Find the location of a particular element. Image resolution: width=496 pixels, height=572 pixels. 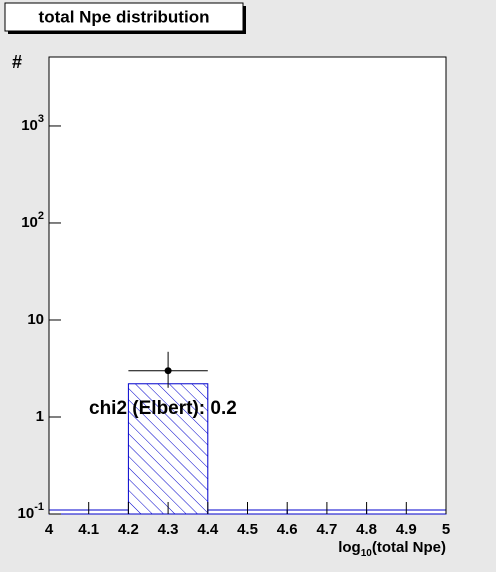

y-tick-label: 10² is located at coordinates (32, 220).